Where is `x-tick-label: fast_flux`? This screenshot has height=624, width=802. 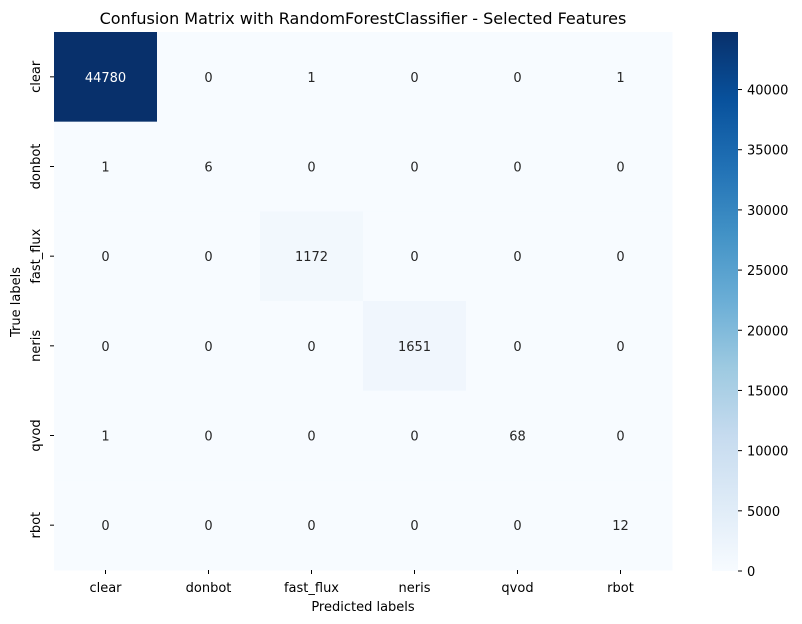
x-tick-label: fast_flux is located at coordinates (311, 588).